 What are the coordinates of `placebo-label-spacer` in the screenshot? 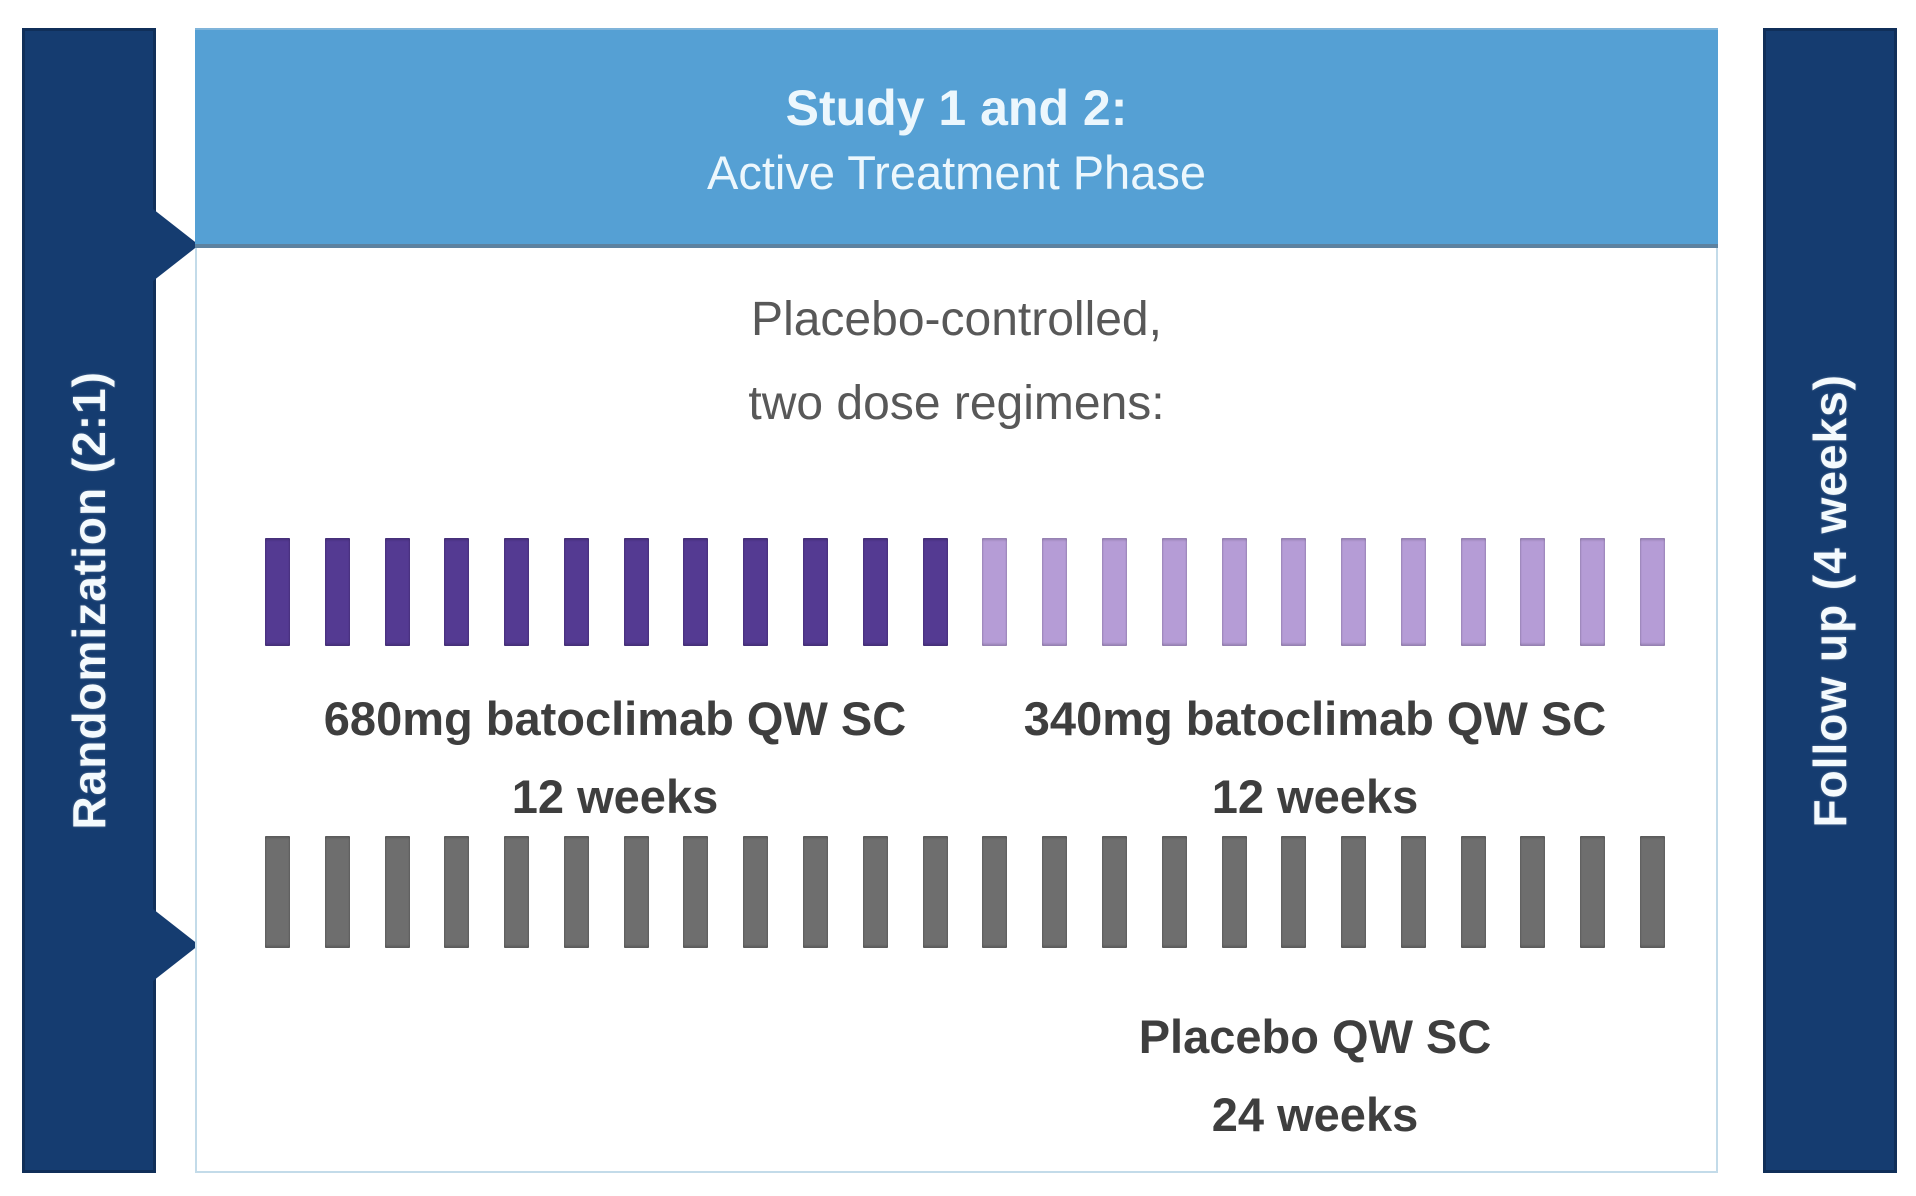 It's located at (615, 1076).